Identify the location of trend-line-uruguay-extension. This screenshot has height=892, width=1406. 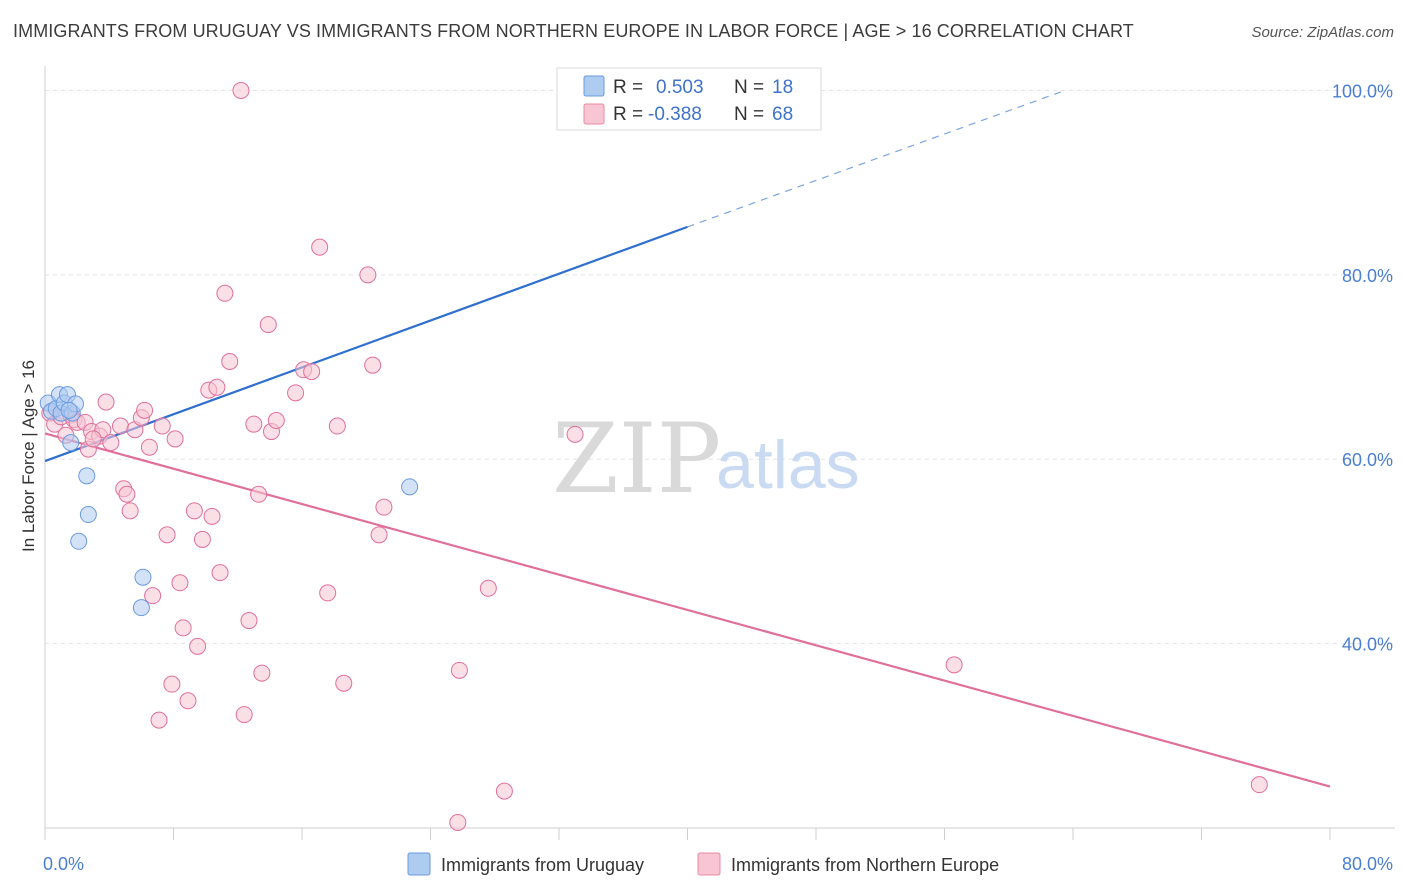
(876, 158).